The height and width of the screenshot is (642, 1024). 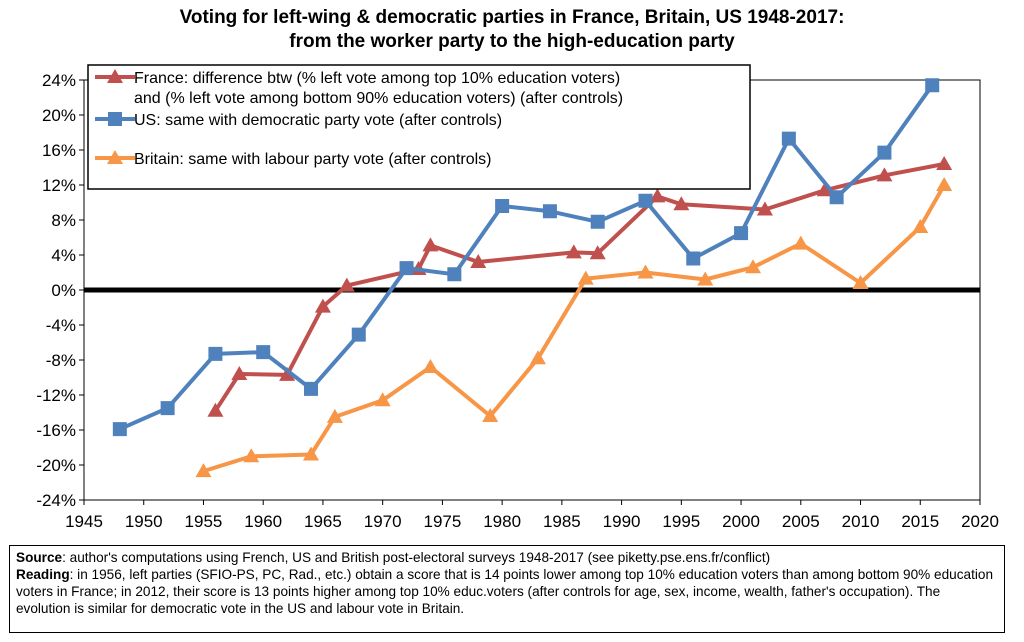 What do you see at coordinates (115, 119) in the screenshot?
I see `legend-marker-us` at bounding box center [115, 119].